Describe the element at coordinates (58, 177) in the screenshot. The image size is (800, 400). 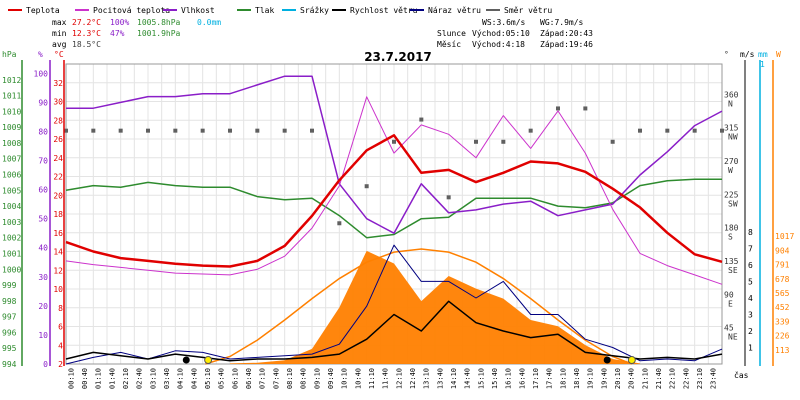
I see `temp-tick-5: 22` at that location.